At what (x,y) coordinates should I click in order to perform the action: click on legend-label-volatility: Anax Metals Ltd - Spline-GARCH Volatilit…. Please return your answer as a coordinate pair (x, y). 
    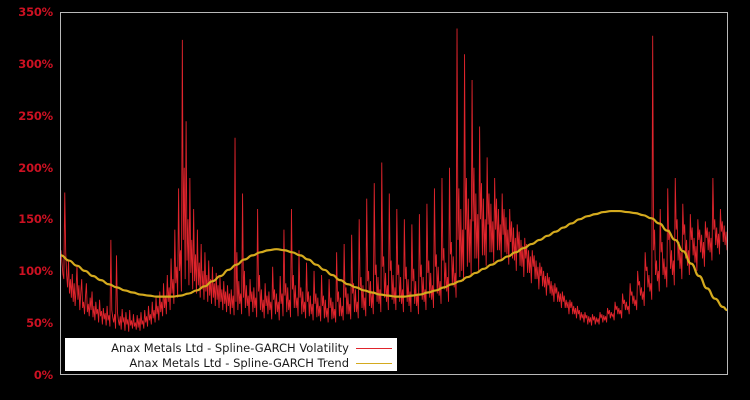
    Looking at the image, I should click on (230, 348).